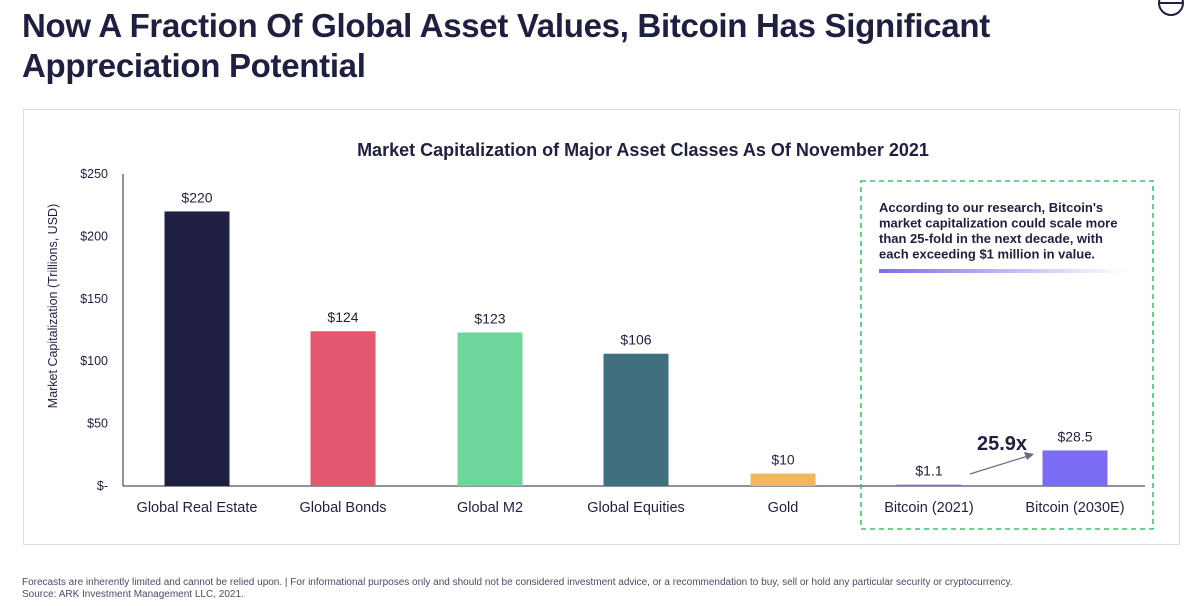 This screenshot has height=606, width=1200. I want to click on ark-logo-icon, so click(1171, 8).